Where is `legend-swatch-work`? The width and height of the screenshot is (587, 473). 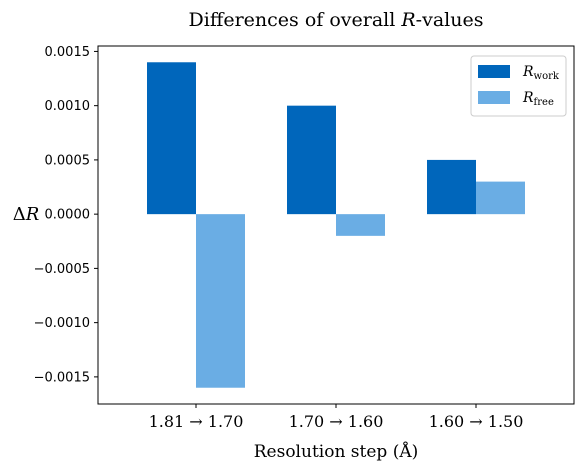 legend-swatch-work is located at coordinates (494, 71).